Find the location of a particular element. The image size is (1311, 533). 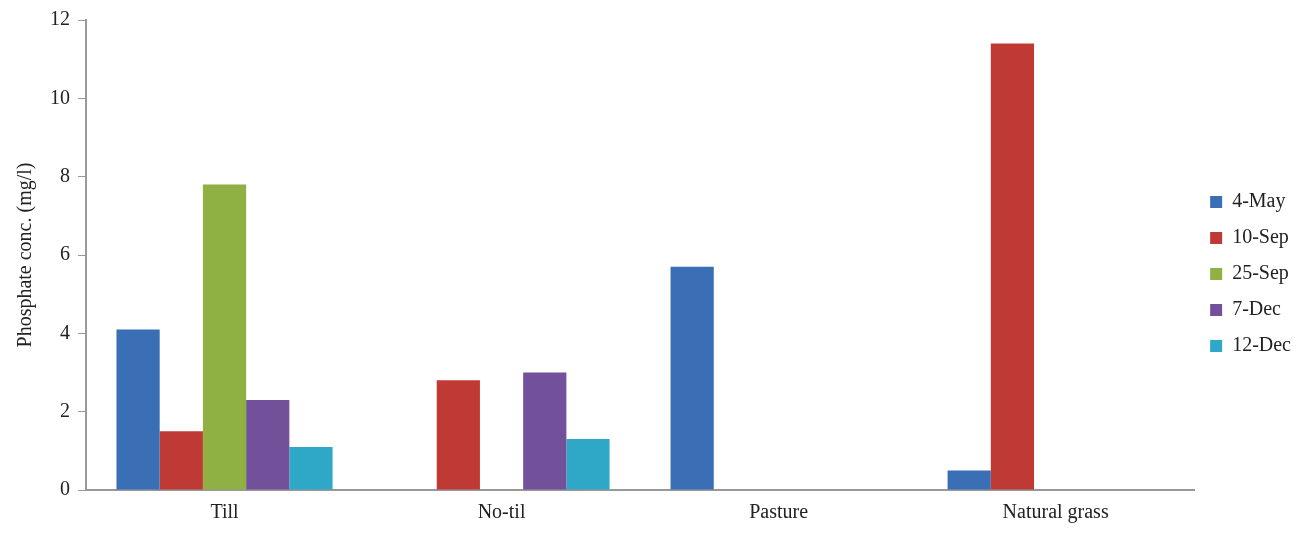

x-tick-label: Till is located at coordinates (225, 511).